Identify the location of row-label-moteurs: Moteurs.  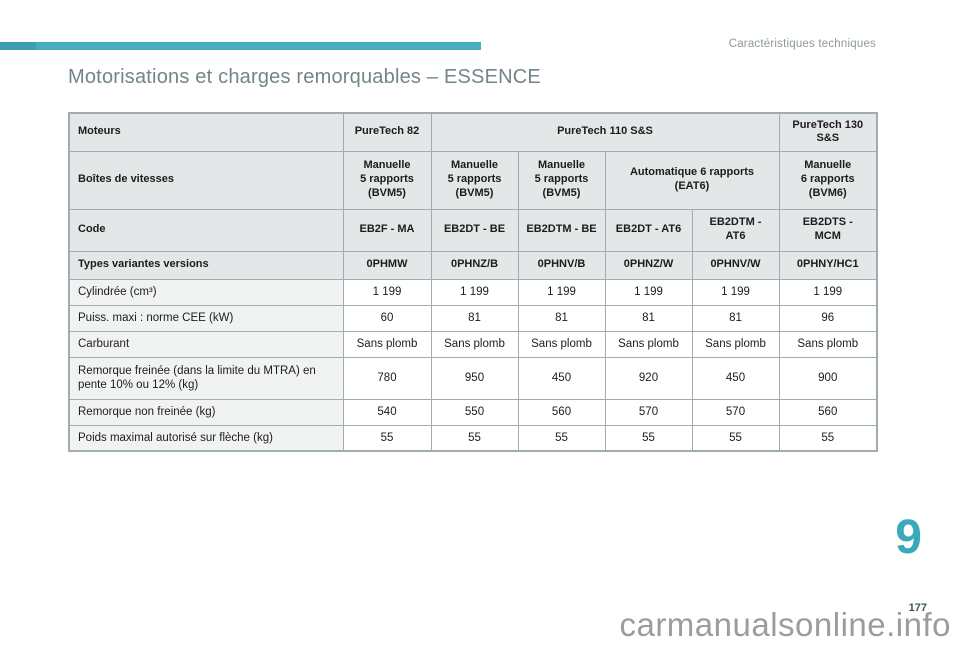
(206, 132).